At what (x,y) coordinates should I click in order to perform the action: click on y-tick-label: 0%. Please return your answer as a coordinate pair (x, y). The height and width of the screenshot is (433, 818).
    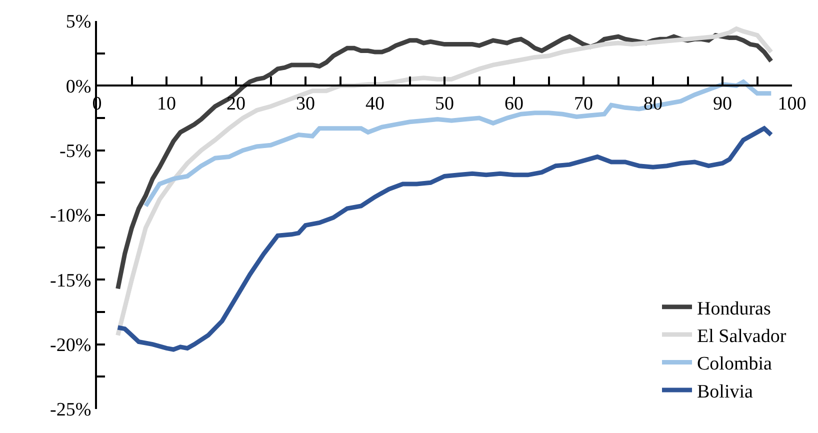
    Looking at the image, I should click on (79, 87).